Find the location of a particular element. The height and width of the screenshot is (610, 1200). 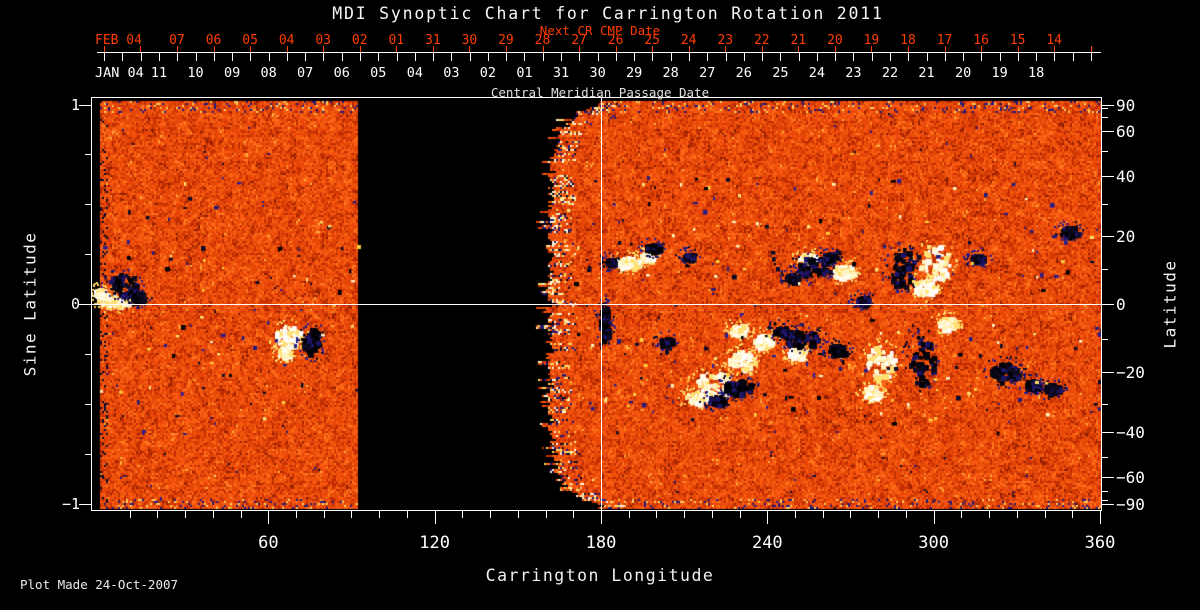

next-cr-tick-label: 15 is located at coordinates (1017, 40).